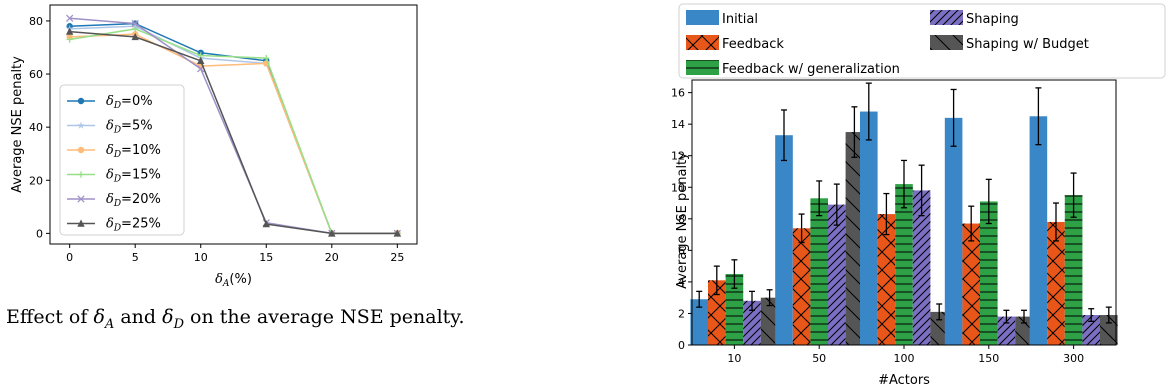  I want to click on y-tick-label-3: 60, so click(36, 74).